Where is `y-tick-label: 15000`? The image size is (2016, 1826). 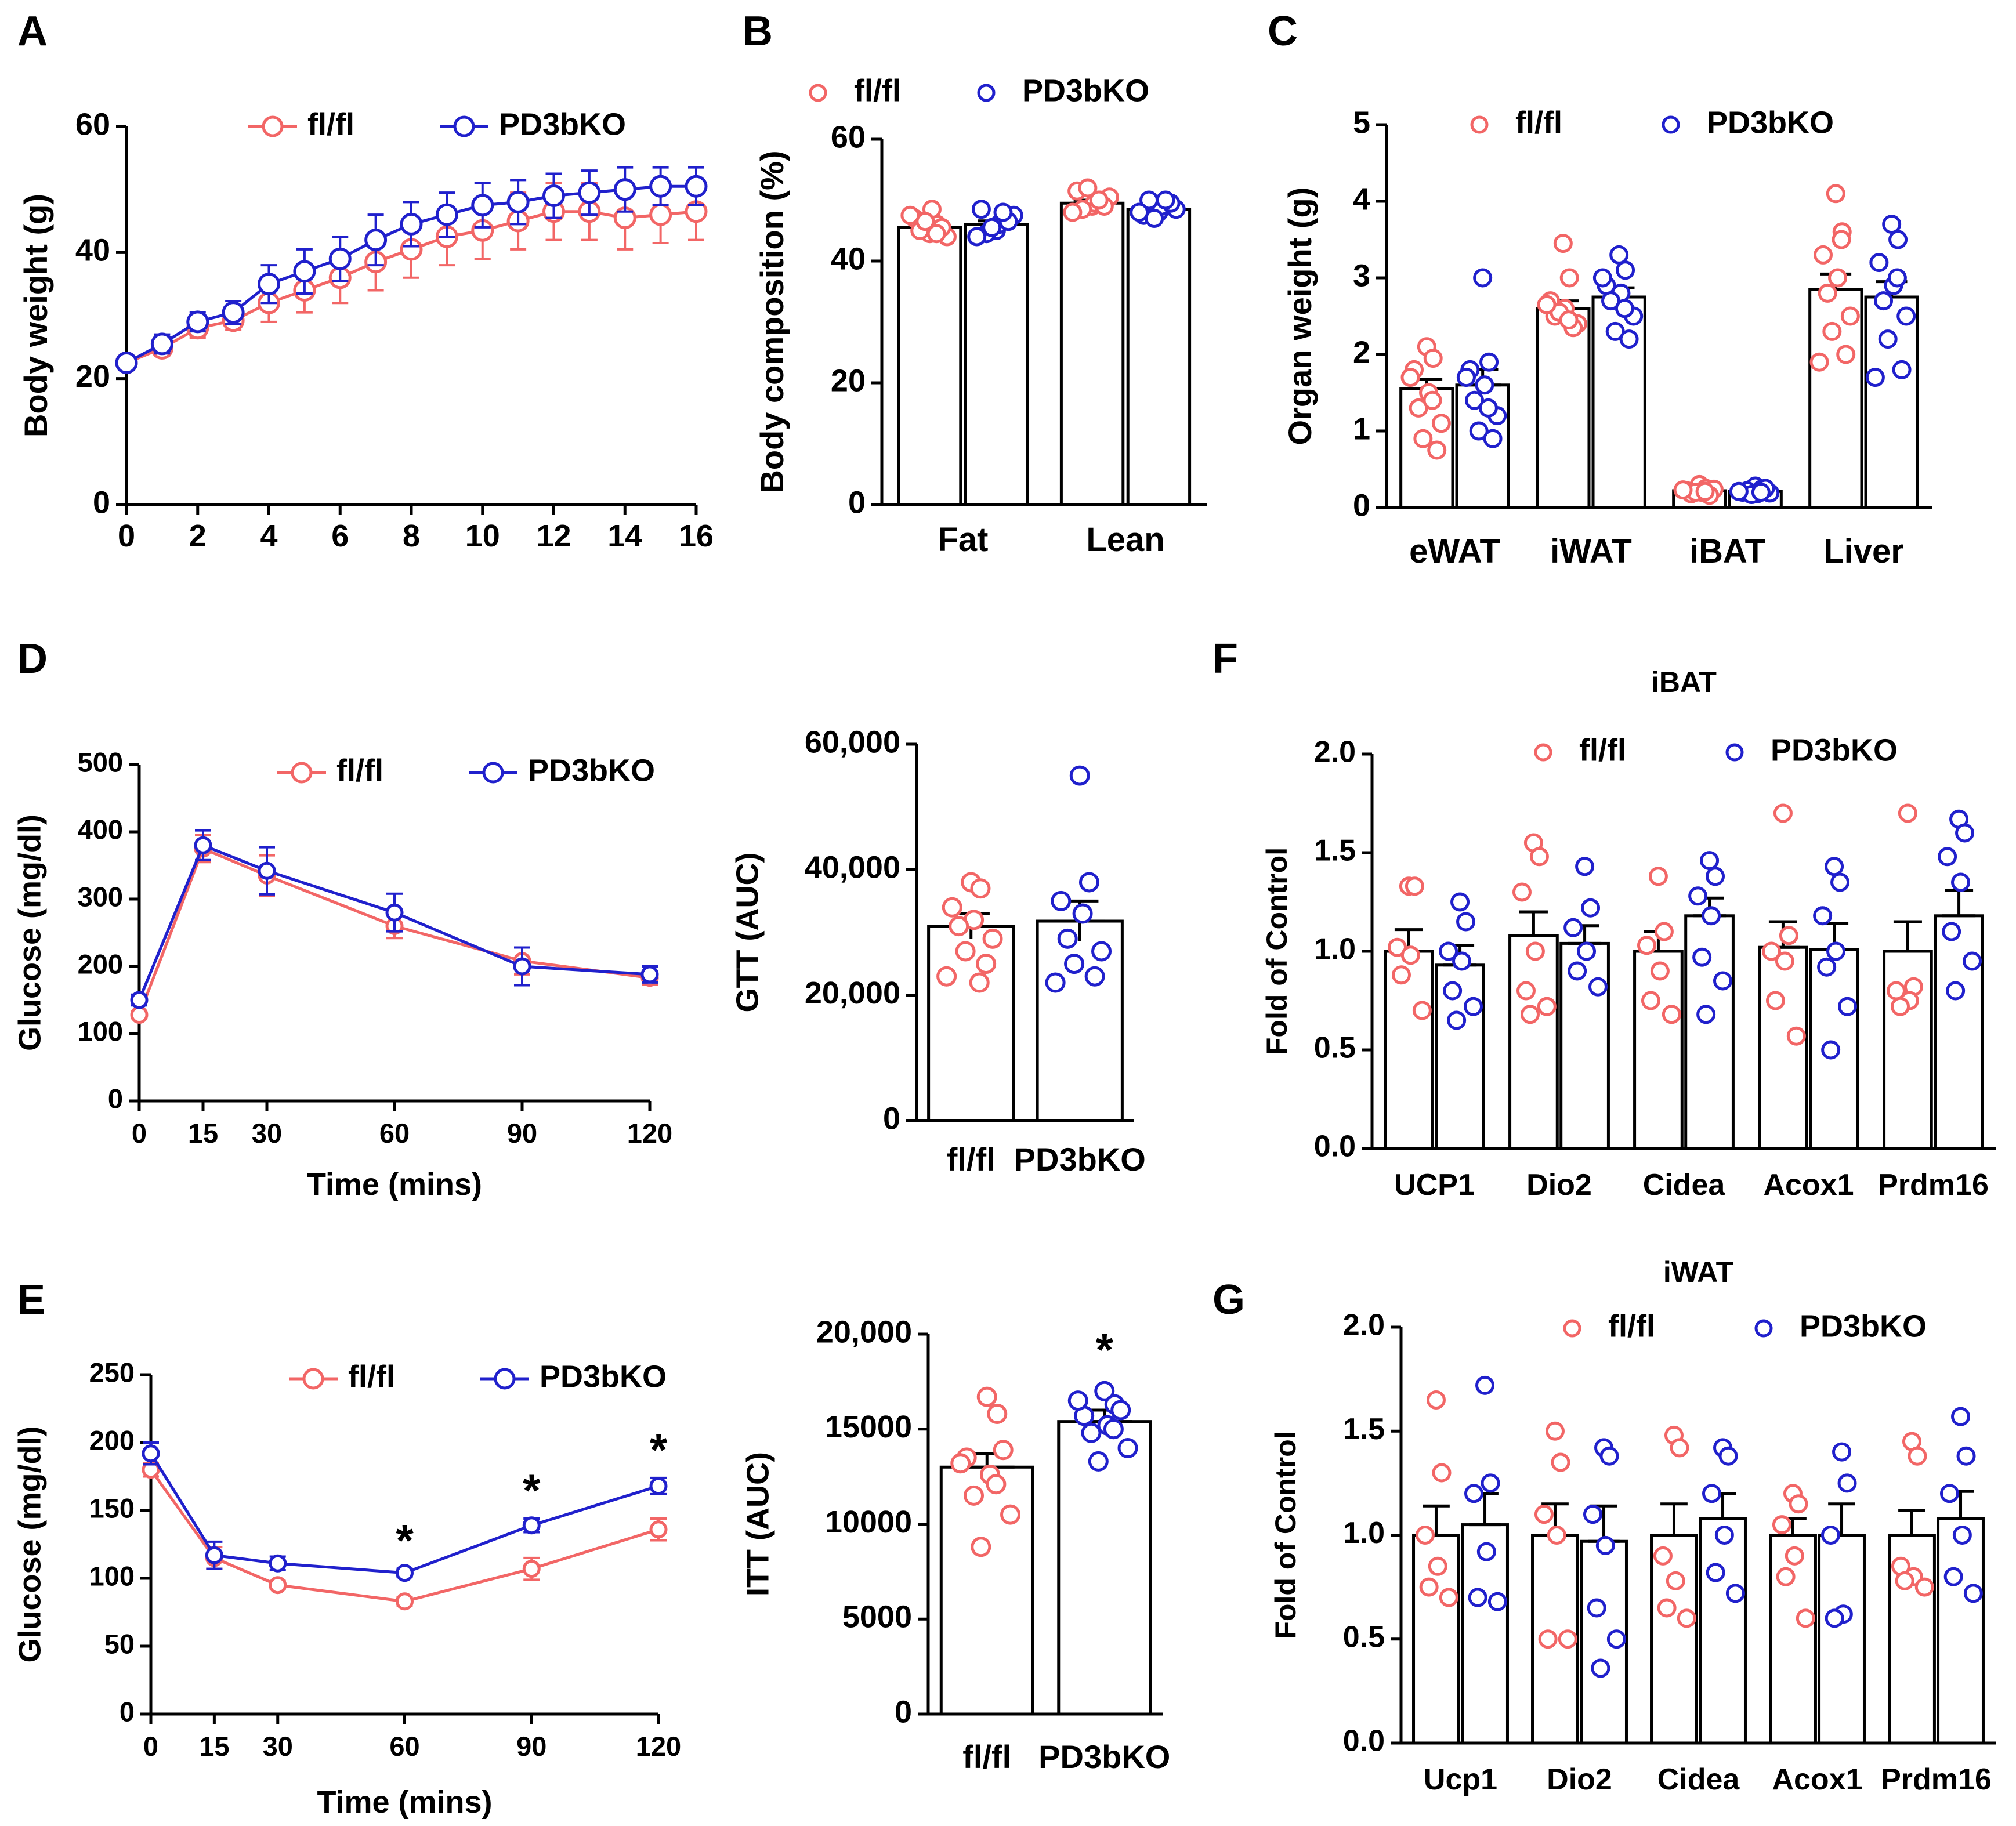 y-tick-label: 15000 is located at coordinates (869, 1427).